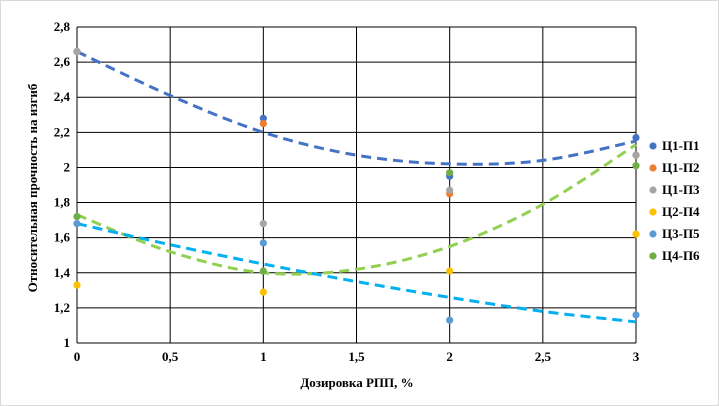  I want to click on x-axis-title: Дозировка РПП, %, so click(356, 382).